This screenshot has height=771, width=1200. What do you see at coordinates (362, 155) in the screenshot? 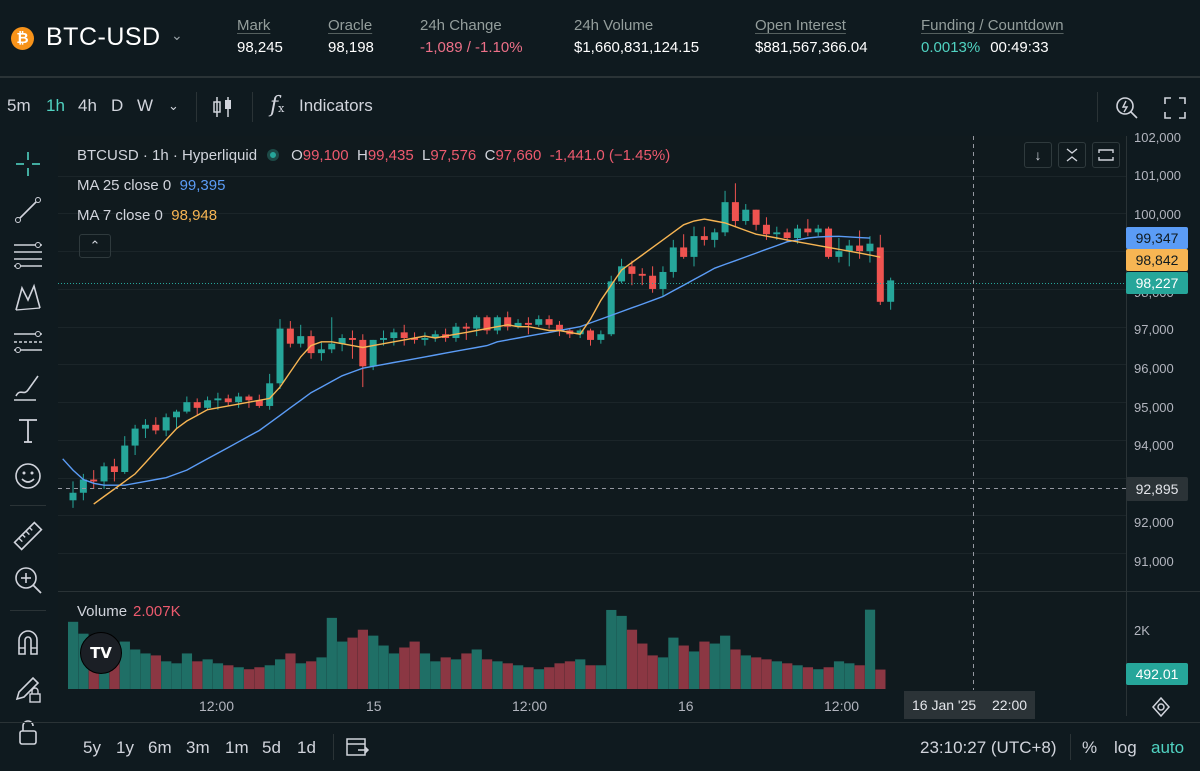
I see `ohlc-key: H` at bounding box center [362, 155].